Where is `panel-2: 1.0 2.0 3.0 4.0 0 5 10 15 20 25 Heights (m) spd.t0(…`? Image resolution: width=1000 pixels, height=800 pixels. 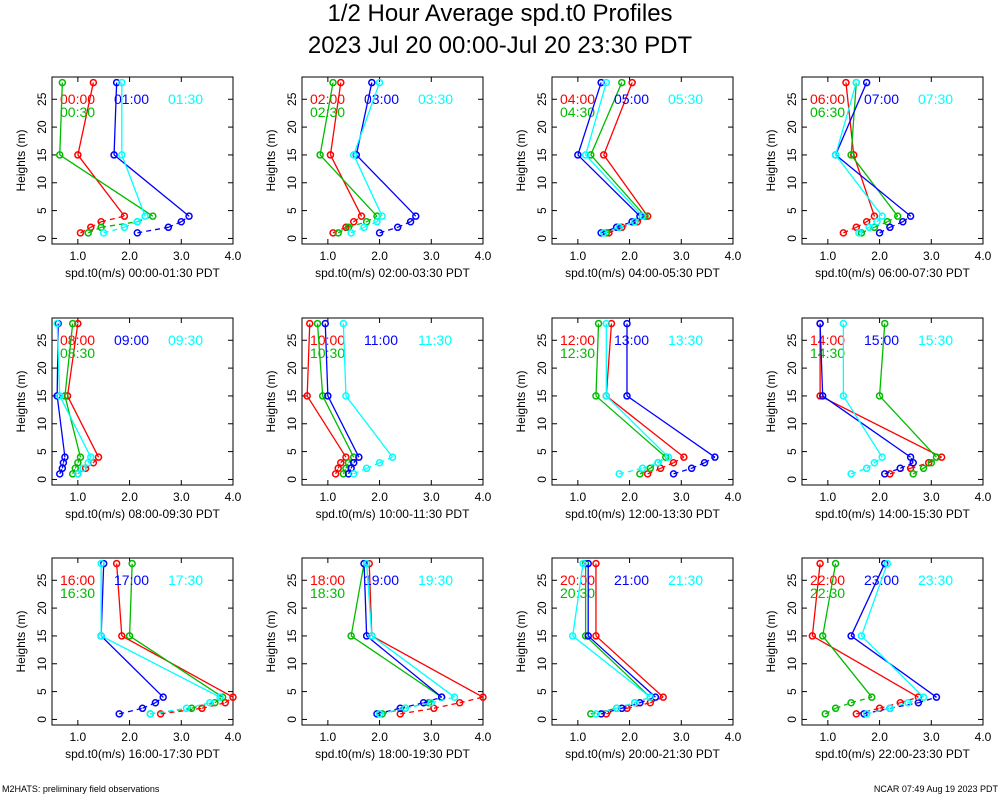 panel-2: 1.0 2.0 3.0 4.0 0 5 10 15 20 25 Heights (m) spd.t0(… is located at coordinates (378, 178).